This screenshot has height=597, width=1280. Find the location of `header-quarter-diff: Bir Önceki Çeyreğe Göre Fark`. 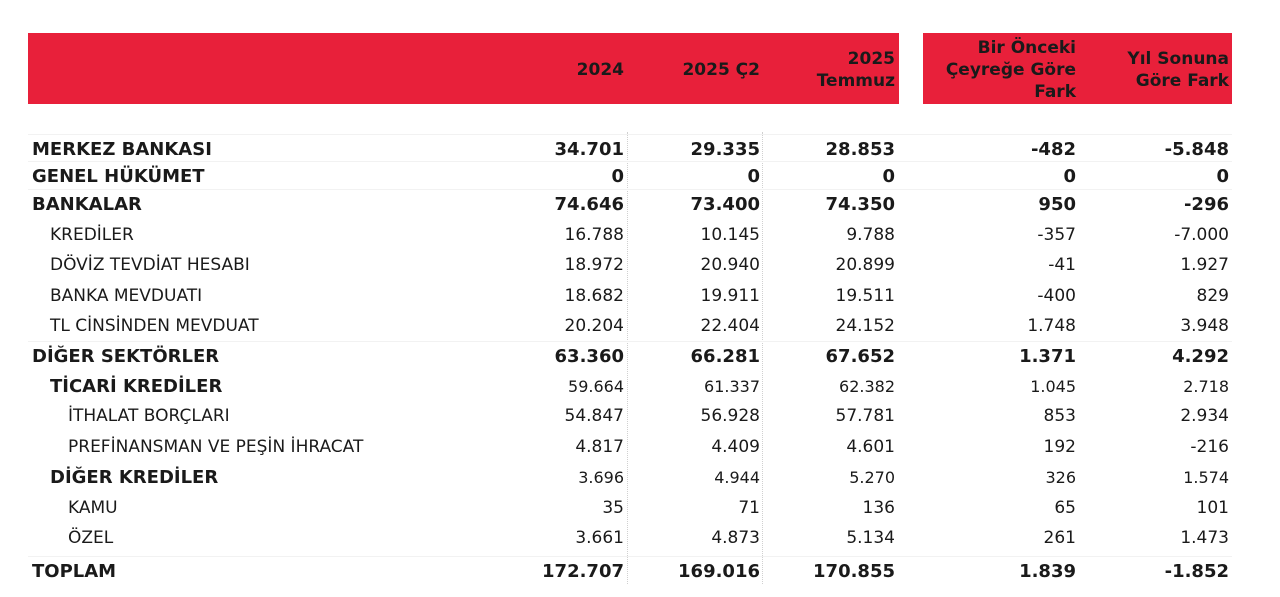

header-quarter-diff: Bir Önceki Çeyreğe Göre Fark is located at coordinates (1010, 69).